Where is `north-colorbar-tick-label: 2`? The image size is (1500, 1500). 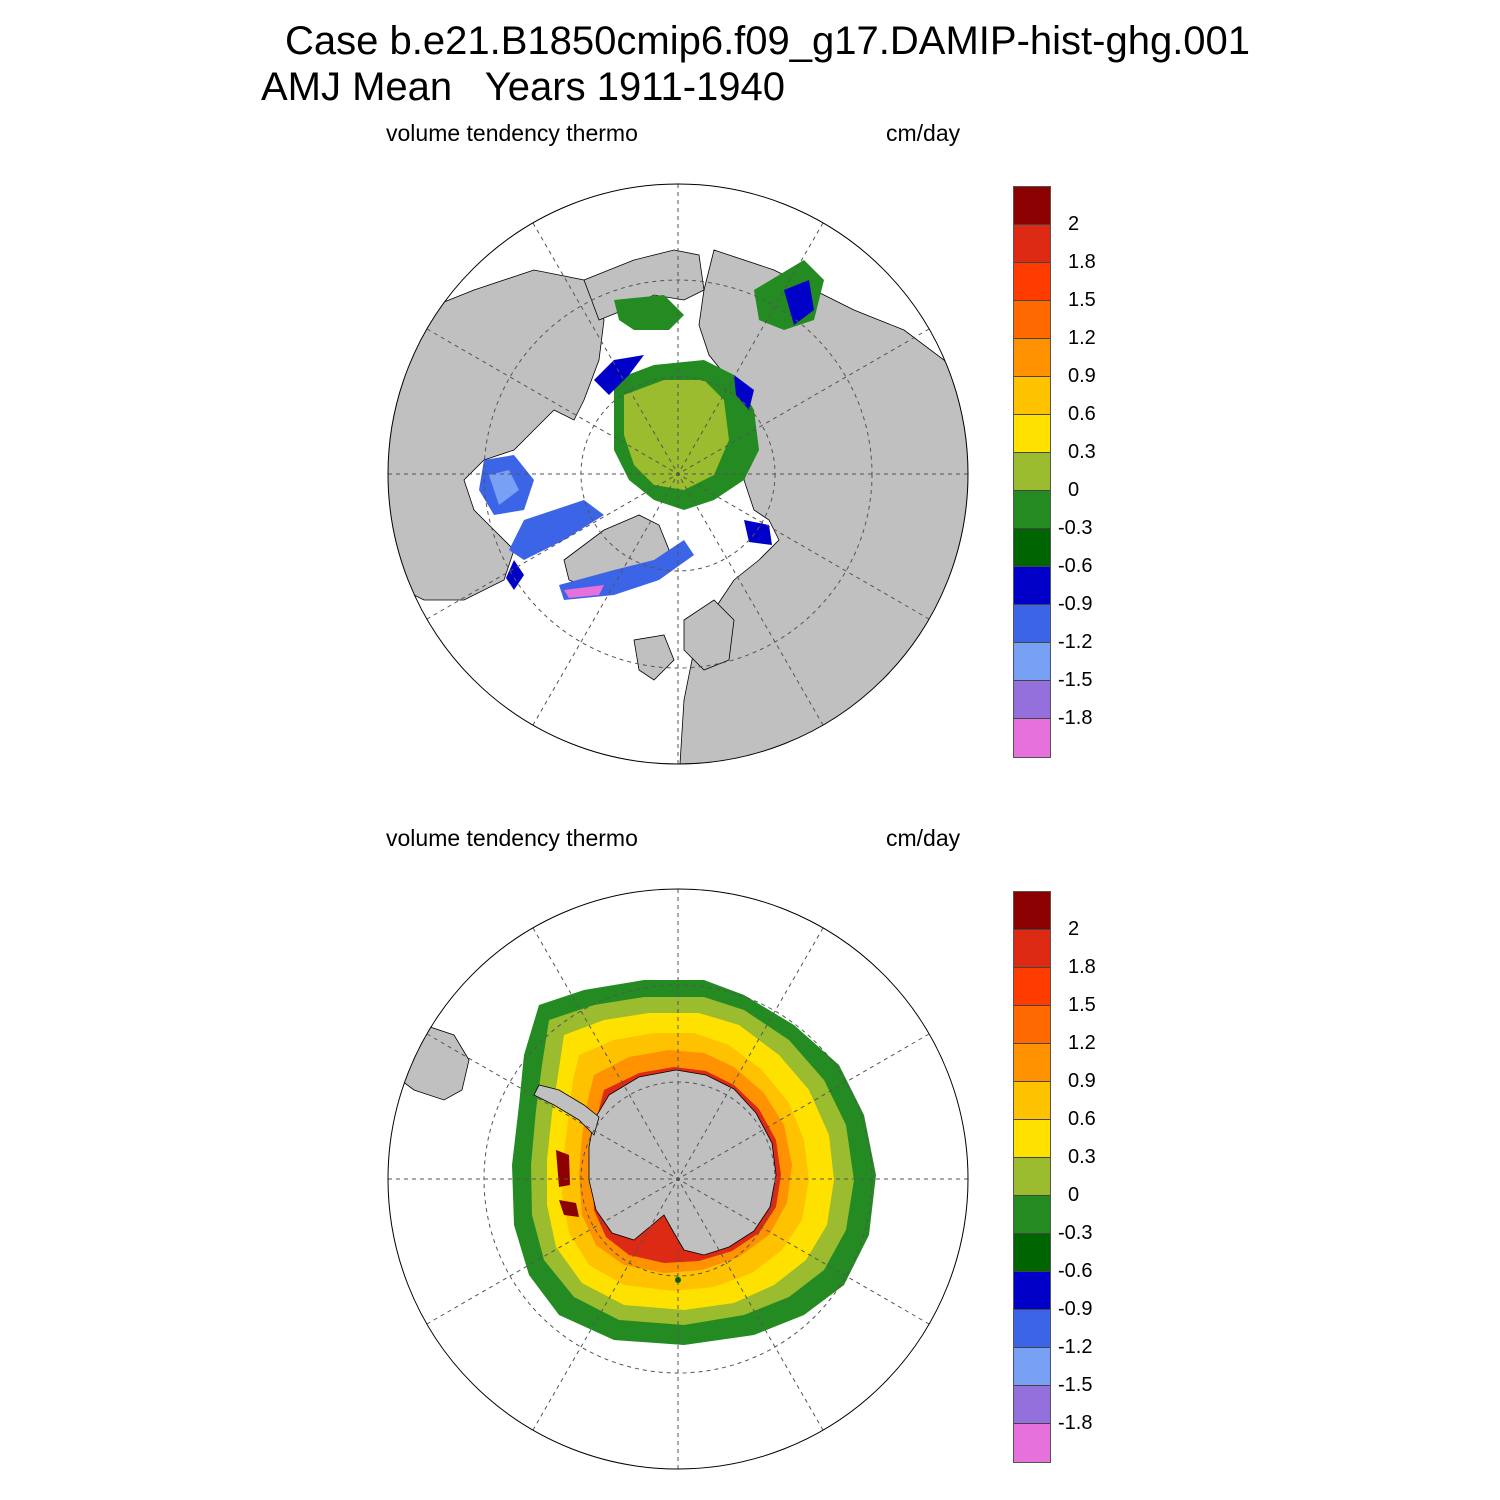 north-colorbar-tick-label: 2 is located at coordinates (1074, 224).